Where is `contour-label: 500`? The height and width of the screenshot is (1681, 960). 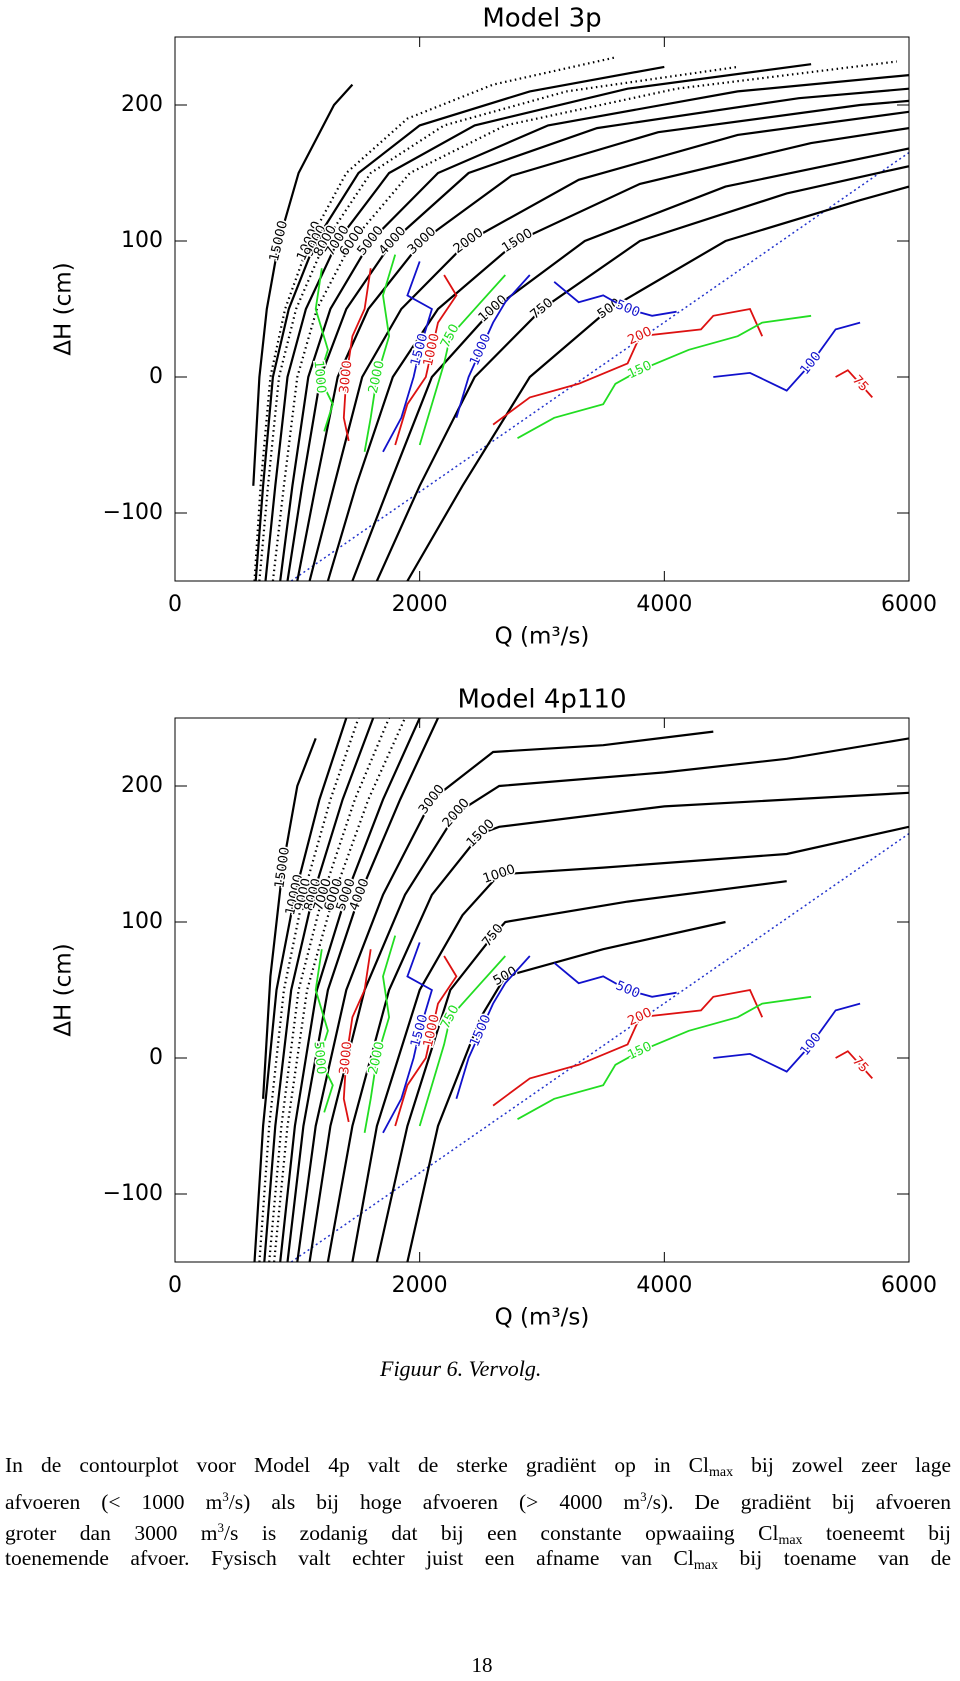
contour-label: 500 is located at coordinates (627, 989).